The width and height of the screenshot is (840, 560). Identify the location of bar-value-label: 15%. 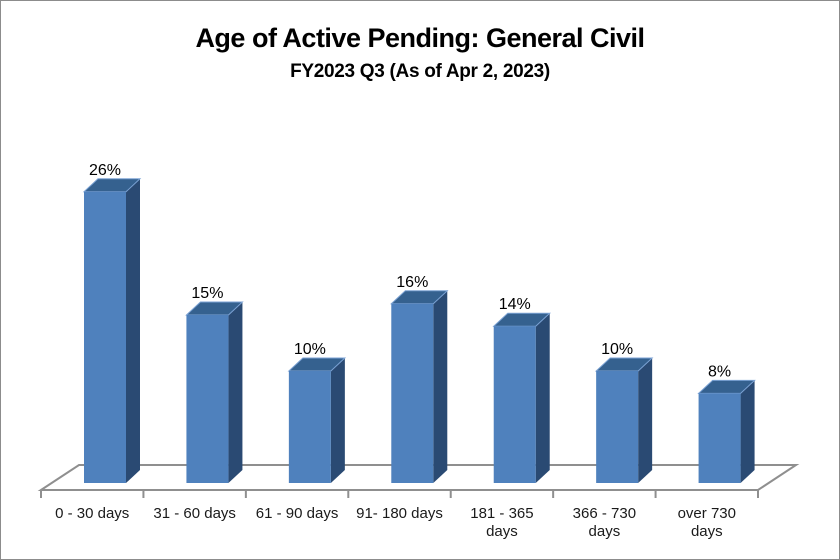
(207, 293).